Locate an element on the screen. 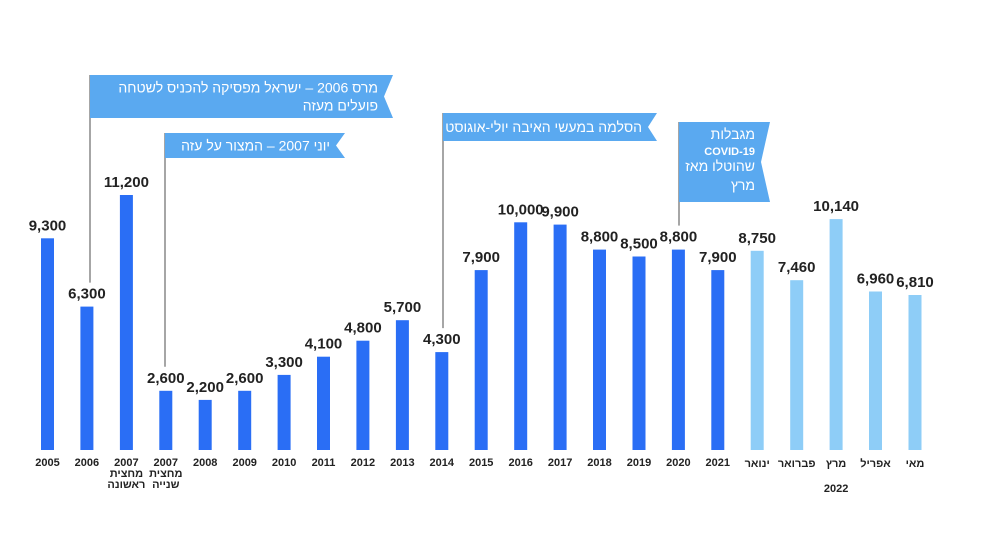 This screenshot has width=1000, height=554. value-label-9: 5,700 is located at coordinates (403, 307).